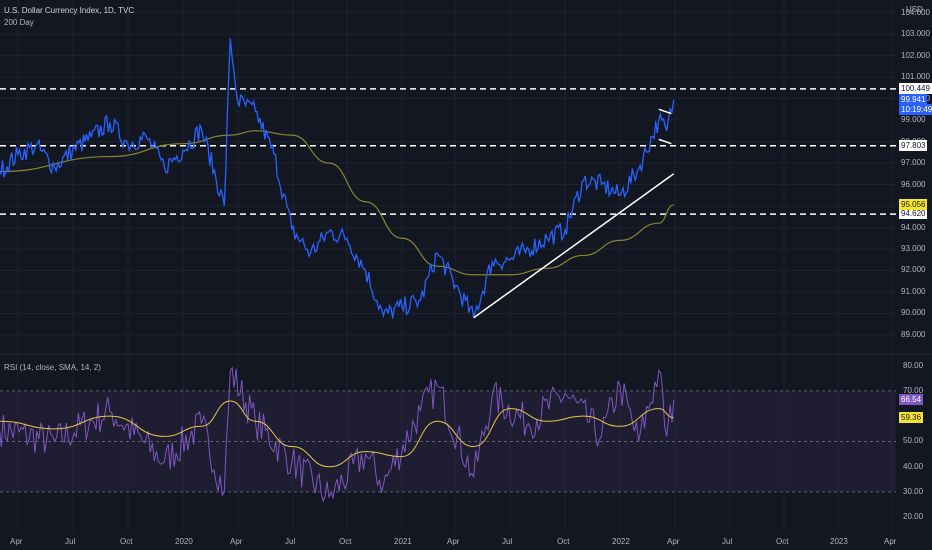 The image size is (932, 550). What do you see at coordinates (913, 390) in the screenshot?
I see `rsi-tick-label: 70.00` at bounding box center [913, 390].